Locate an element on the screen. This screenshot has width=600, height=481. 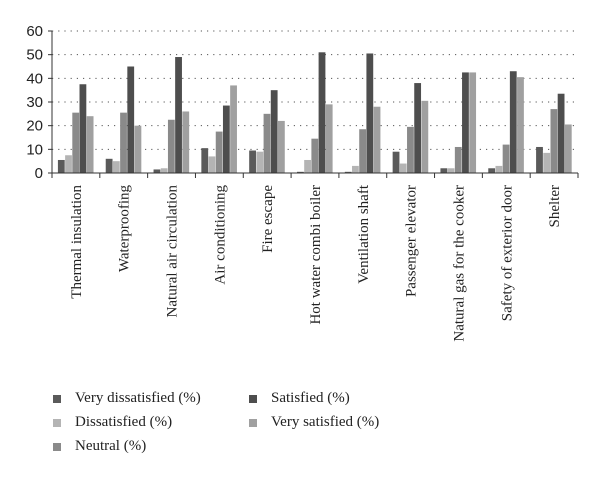
y-tick-labels: 0 10 20 30 40 50 60 is located at coordinates (34, 102).